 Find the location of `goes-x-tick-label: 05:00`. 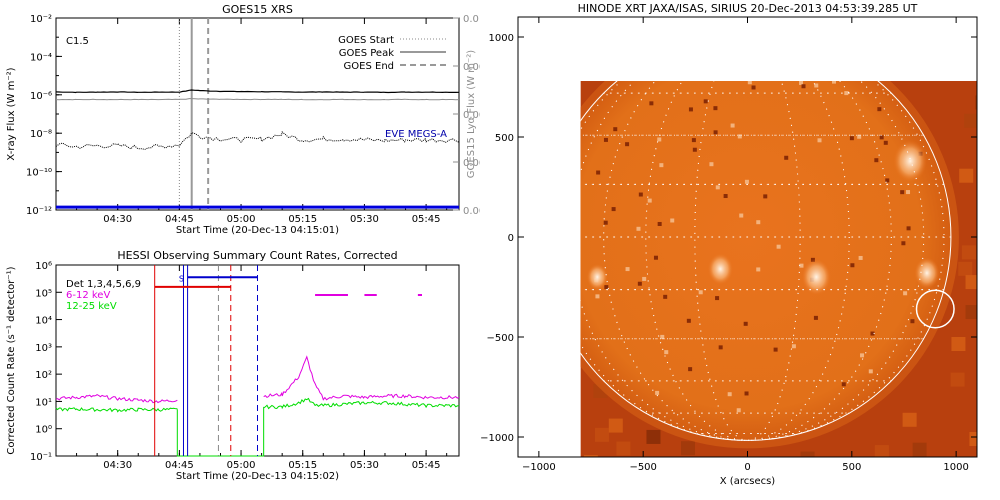

goes-x-tick-label: 05:00 is located at coordinates (241, 219).